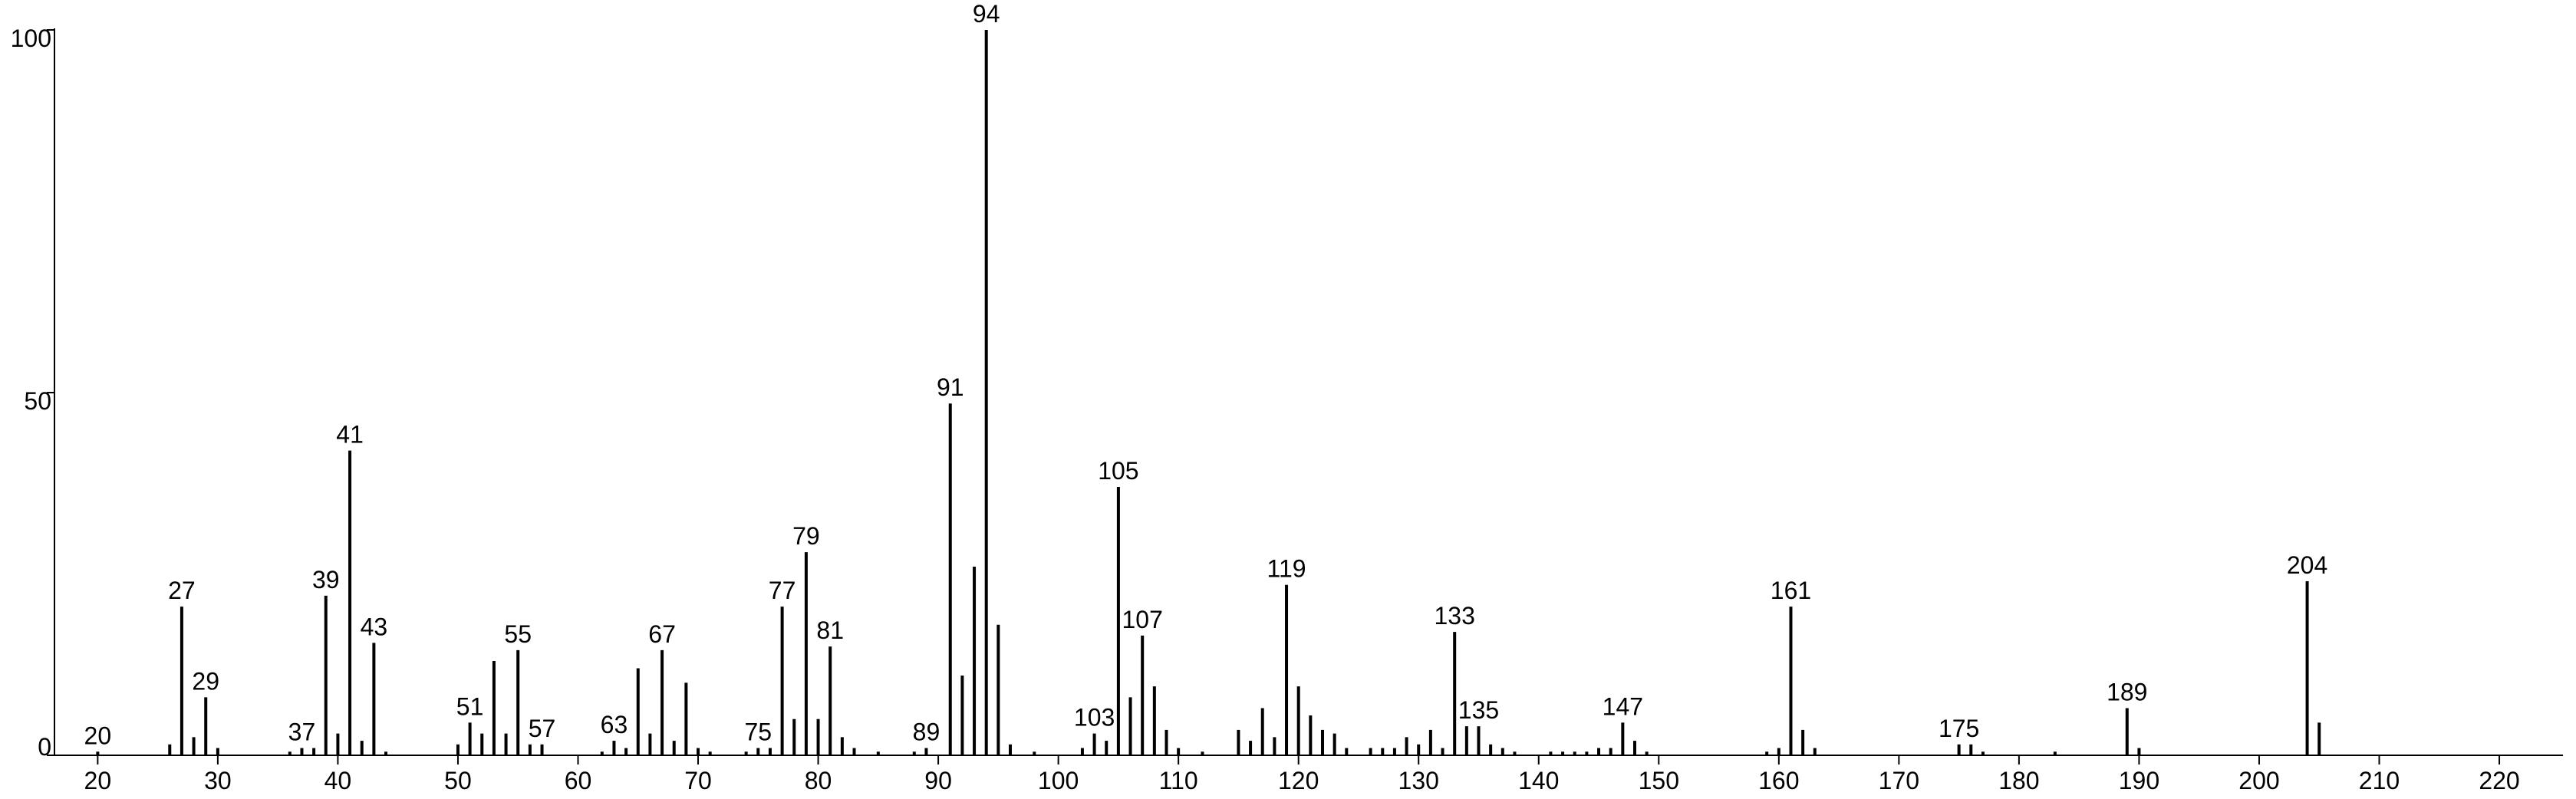 Image resolution: width=2576 pixels, height=799 pixels. I want to click on x-tick-label: 30, so click(218, 780).